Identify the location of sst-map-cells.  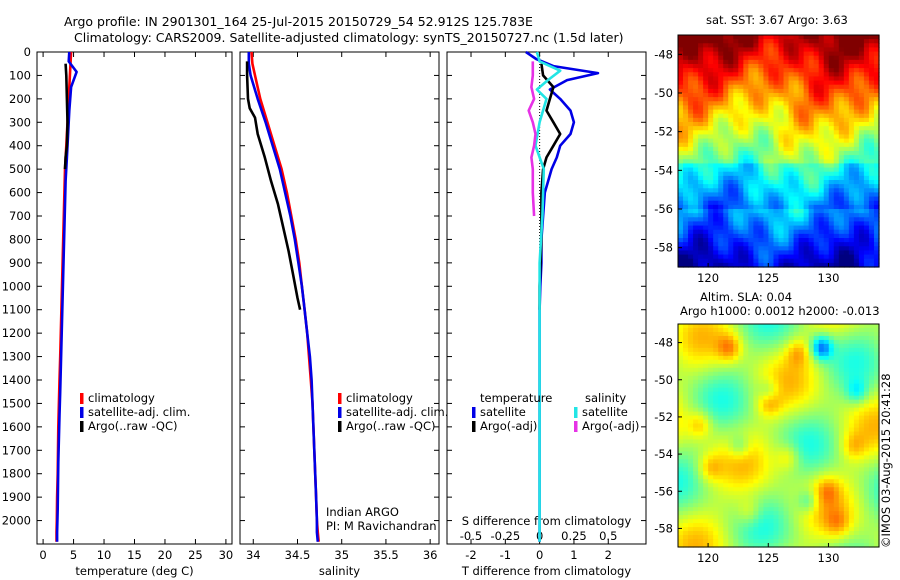
(779, 151).